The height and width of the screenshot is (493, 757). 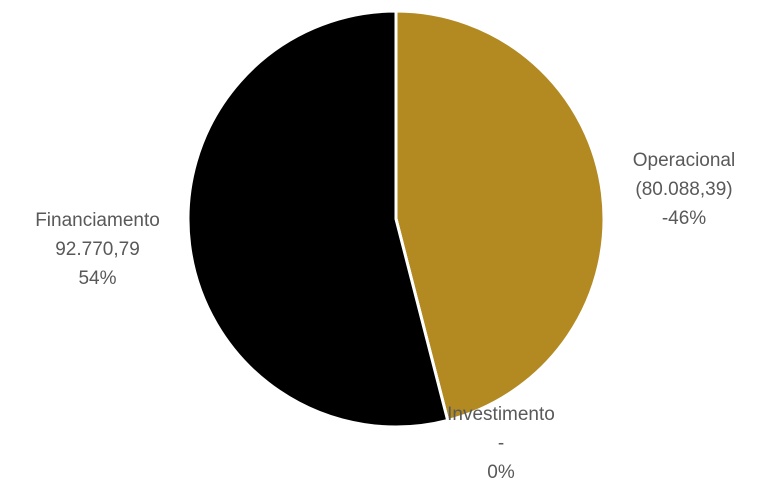 I want to click on label-investimento-value: -, so click(x=501, y=443).